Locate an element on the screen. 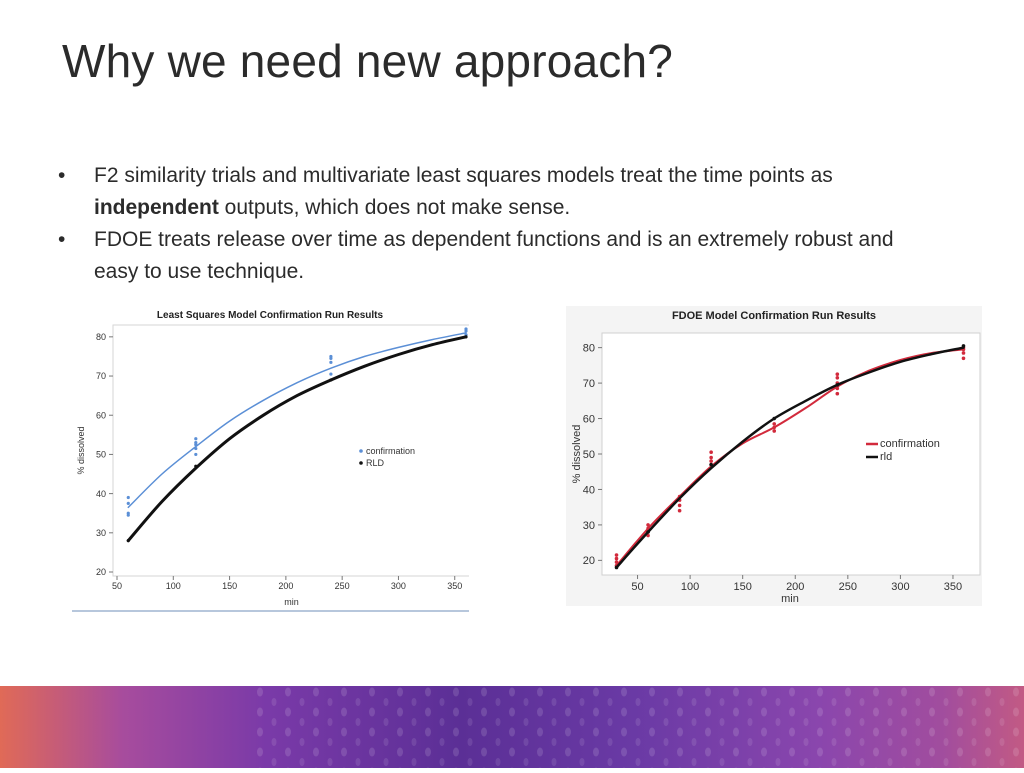 The image size is (1024, 773). bullet-text-end: outputs, which does not make sense. is located at coordinates (394, 207).